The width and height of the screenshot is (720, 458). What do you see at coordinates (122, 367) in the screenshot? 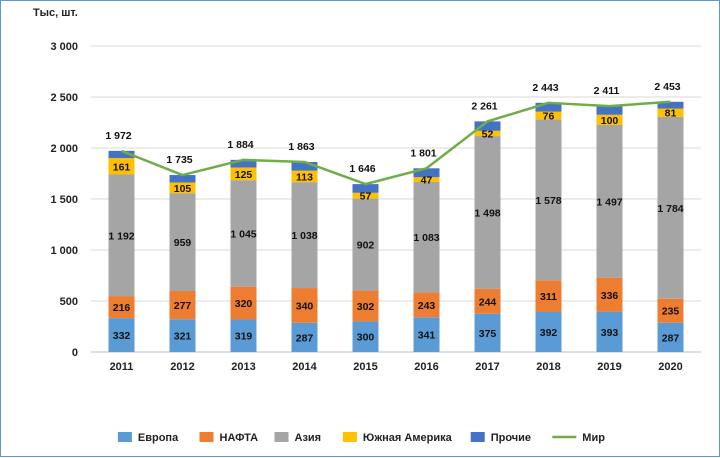
I see `x-tick-label: 2011` at bounding box center [122, 367].